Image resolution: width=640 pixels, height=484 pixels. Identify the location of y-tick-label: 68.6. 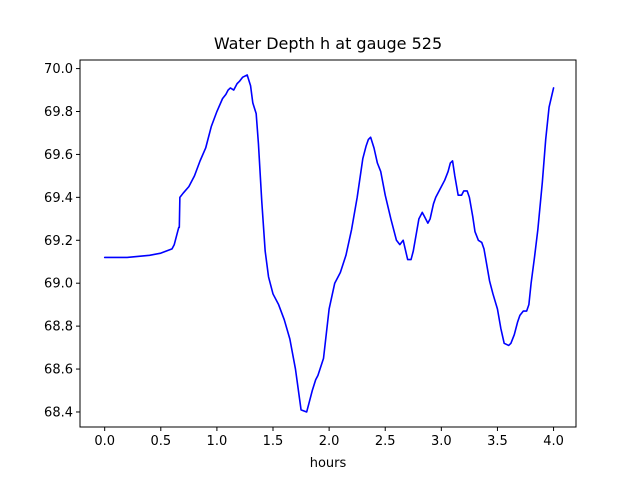
(58, 370).